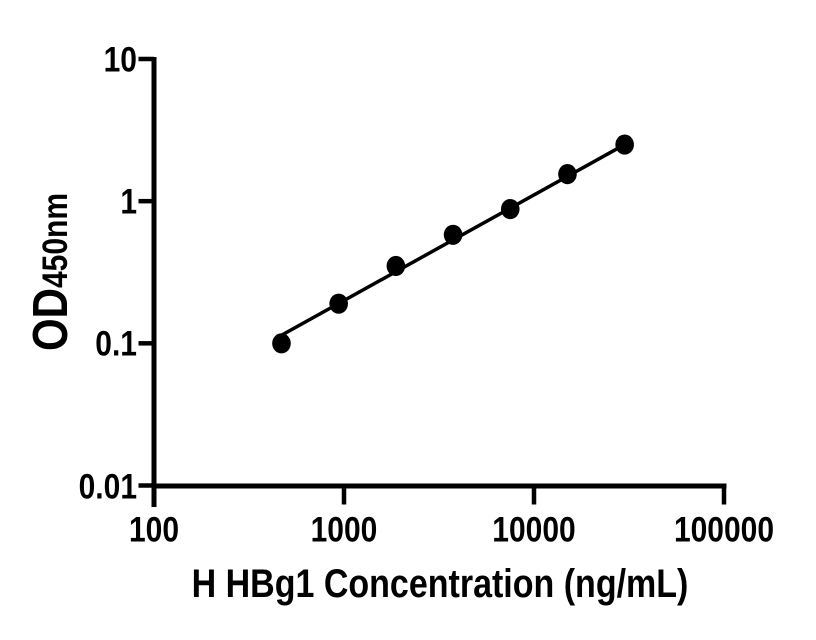  I want to click on y-axis-title-main: OD, so click(50, 320).